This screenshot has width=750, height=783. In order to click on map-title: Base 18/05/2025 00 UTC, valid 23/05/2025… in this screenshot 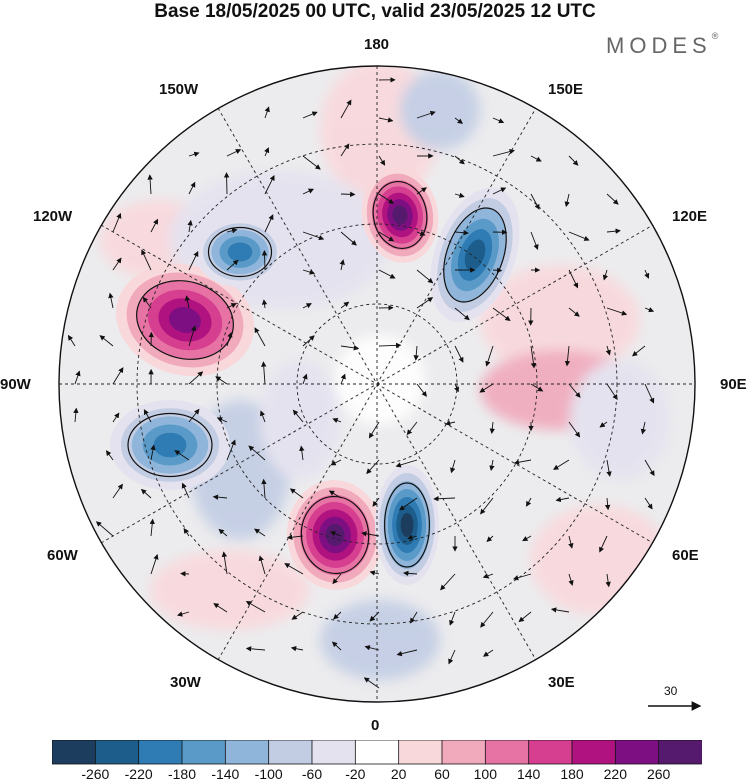, I will do `click(375, 11)`.